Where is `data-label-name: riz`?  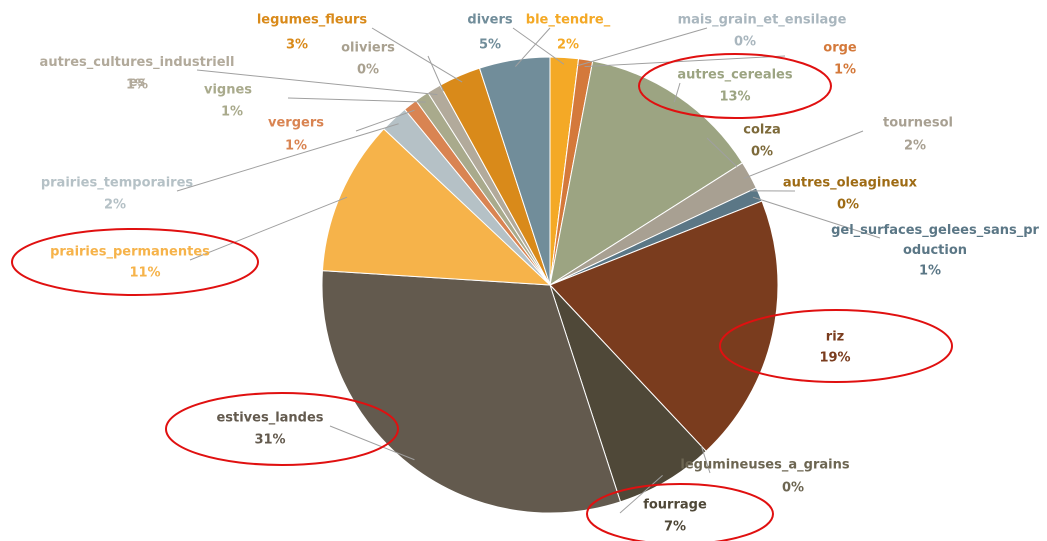 data-label-name: riz is located at coordinates (835, 337).